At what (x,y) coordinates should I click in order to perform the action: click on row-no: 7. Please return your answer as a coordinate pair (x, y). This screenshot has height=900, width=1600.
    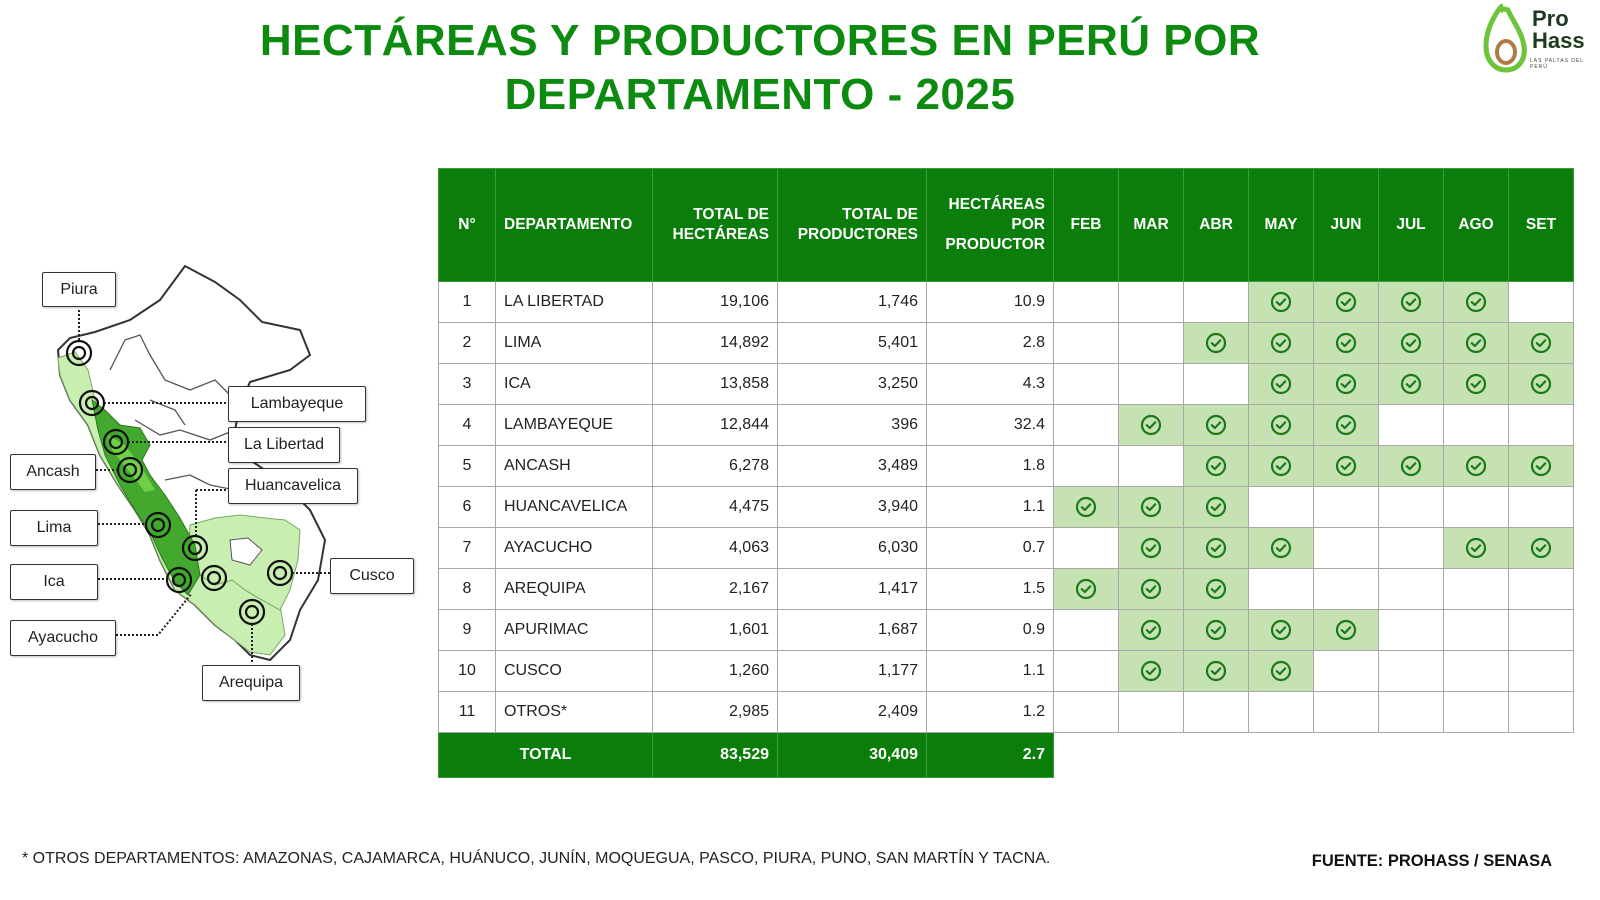
    Looking at the image, I should click on (467, 548).